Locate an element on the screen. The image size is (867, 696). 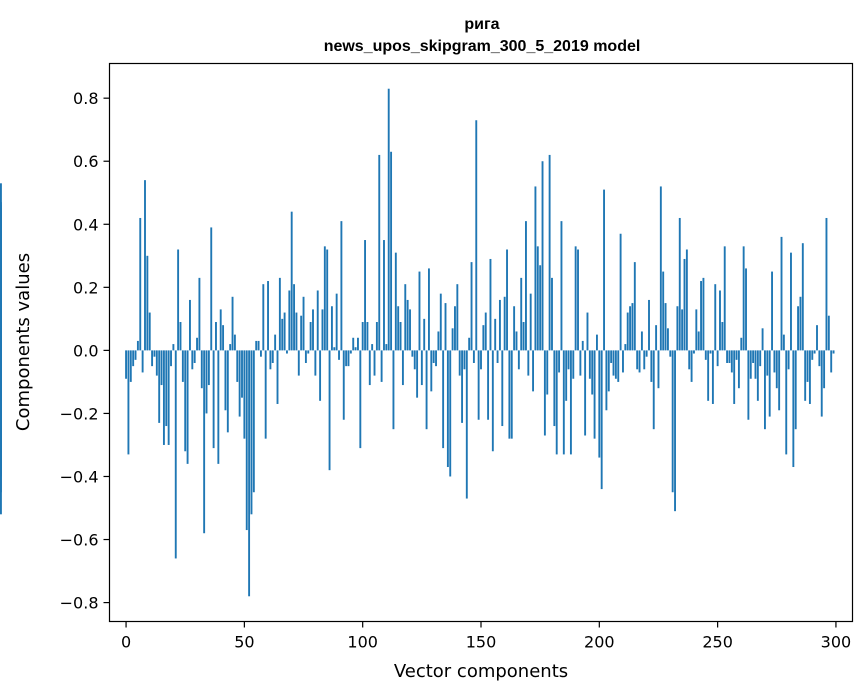
x-tick-label: 300 is located at coordinates (836, 642).